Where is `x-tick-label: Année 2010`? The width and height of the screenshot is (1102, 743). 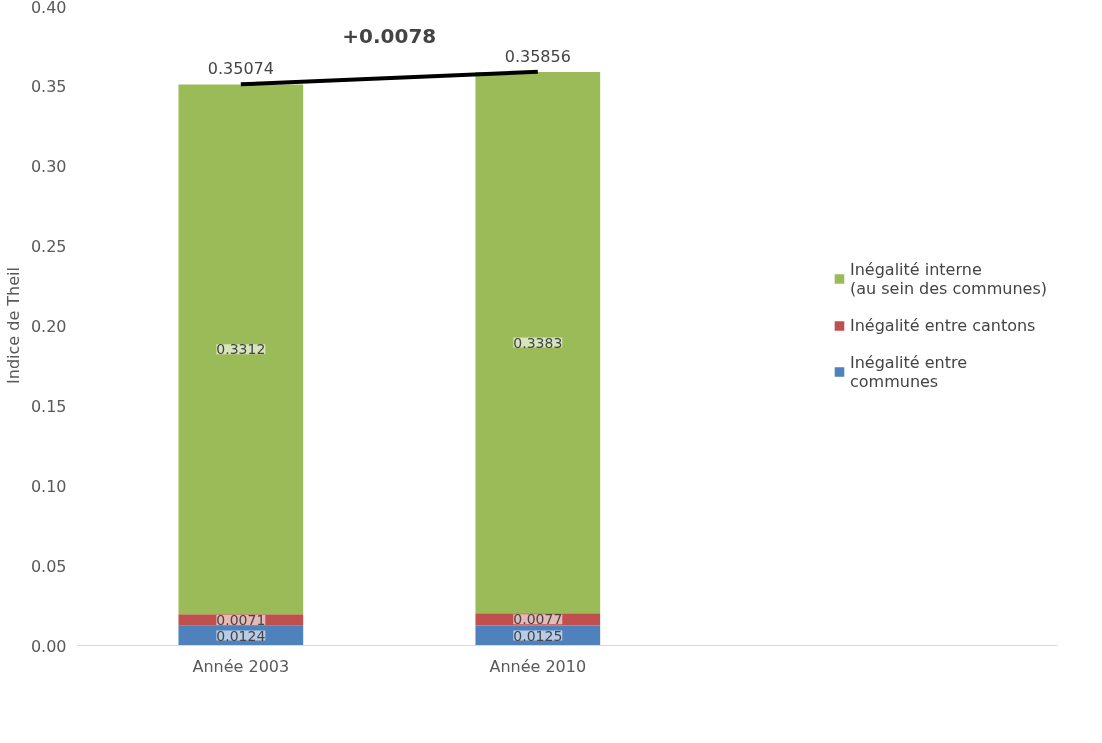
x-tick-label: Année 2010 is located at coordinates (538, 666).